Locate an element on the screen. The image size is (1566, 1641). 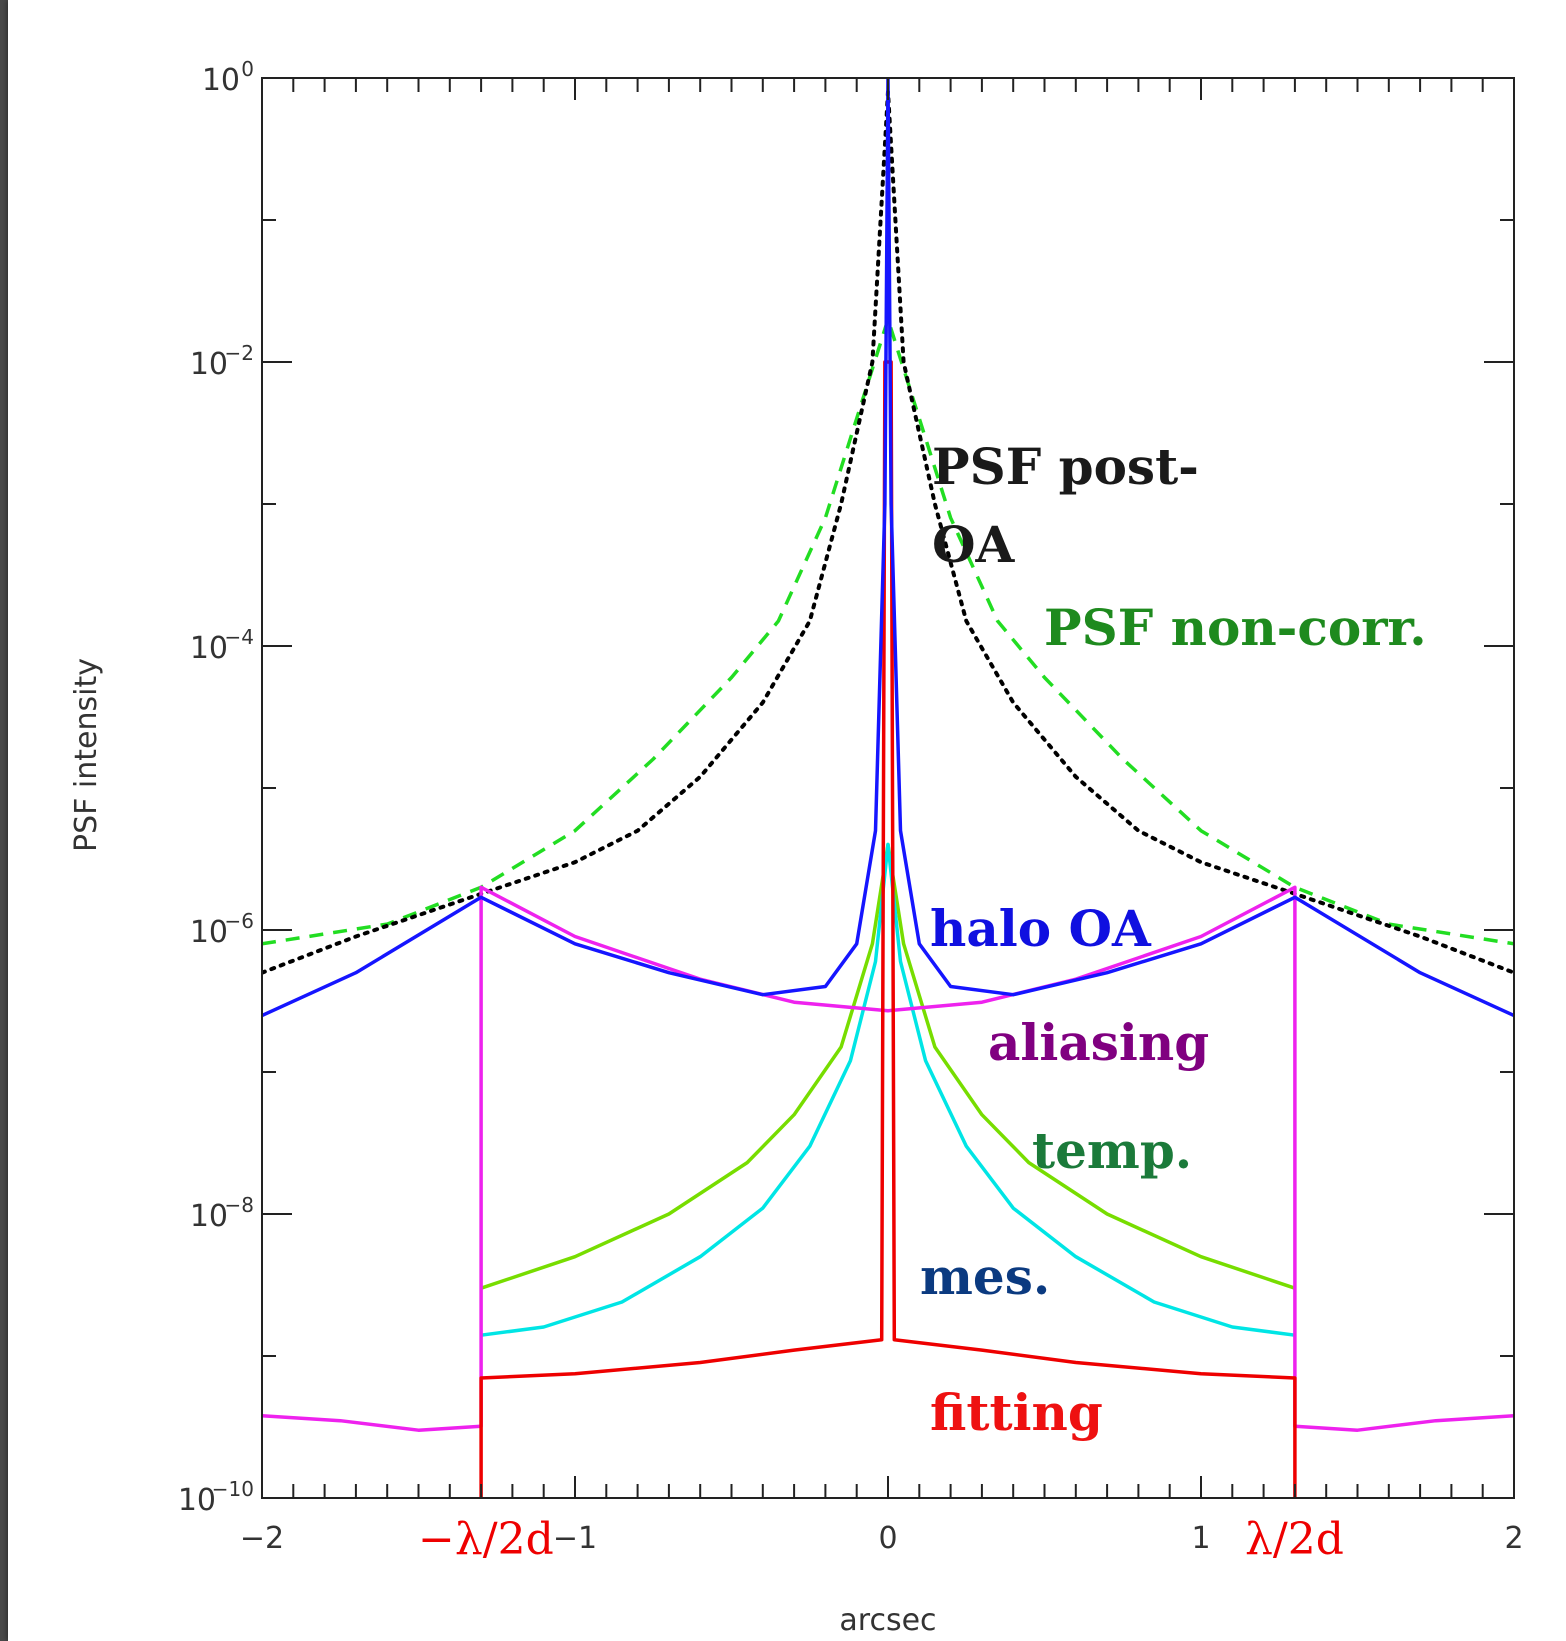
x-tick-label: 0 is located at coordinates (887, 1538).